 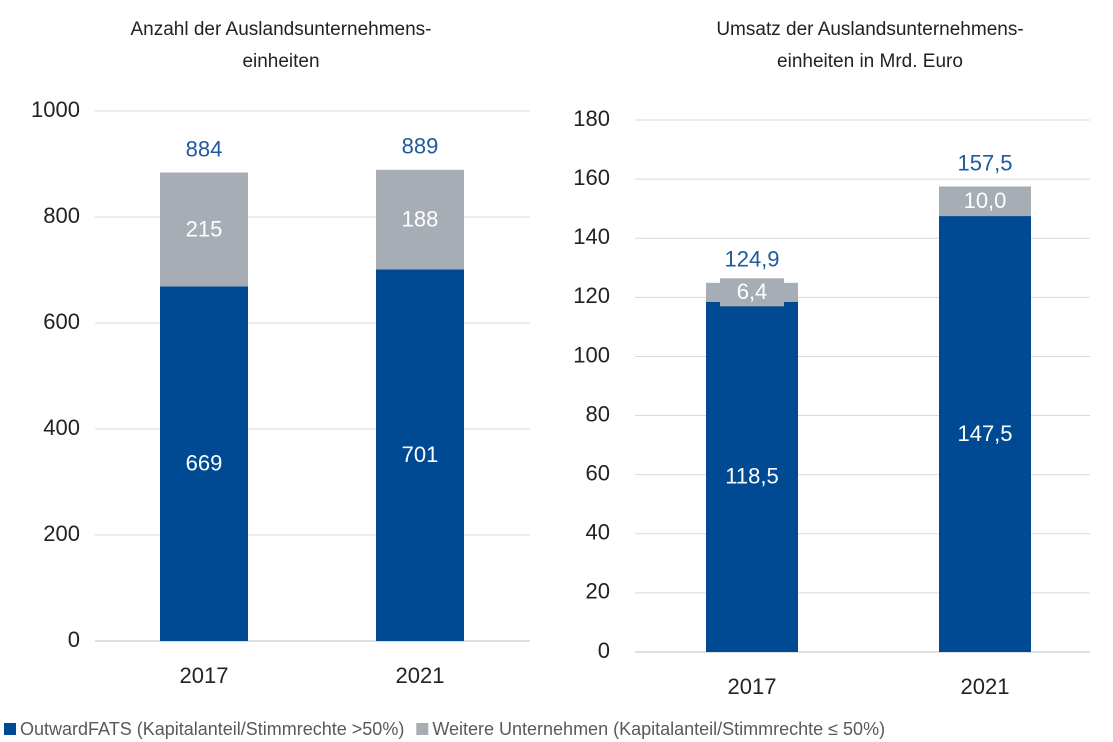 I want to click on value-label: 6,4, so click(x=752, y=291).